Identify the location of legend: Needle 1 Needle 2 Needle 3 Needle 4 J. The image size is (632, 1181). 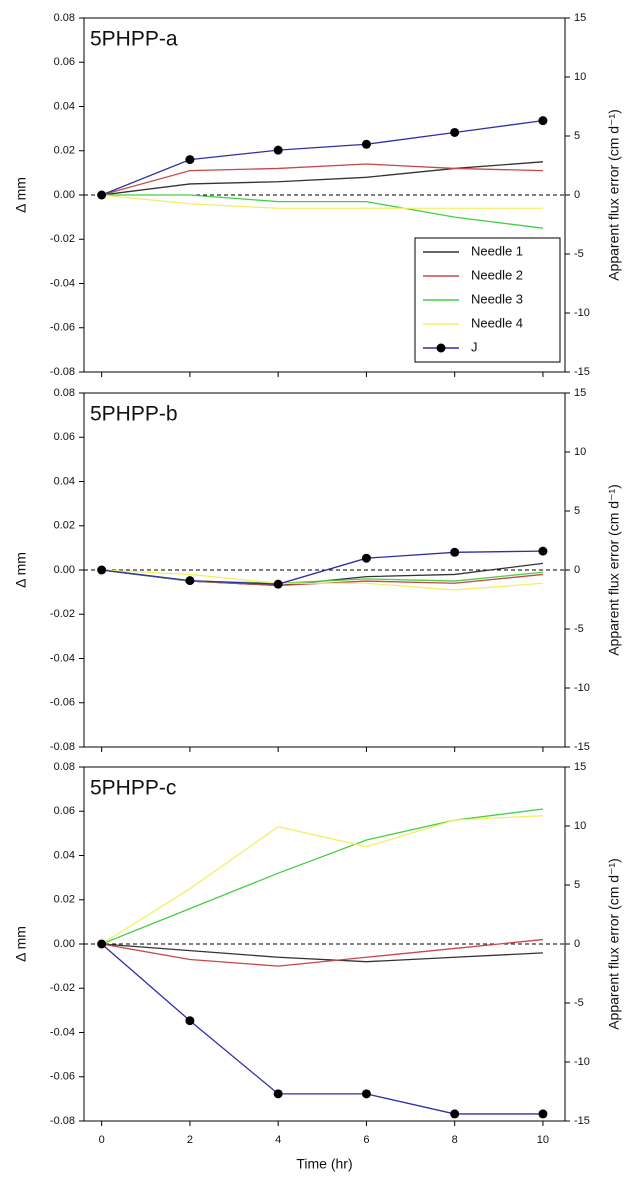
(487, 300).